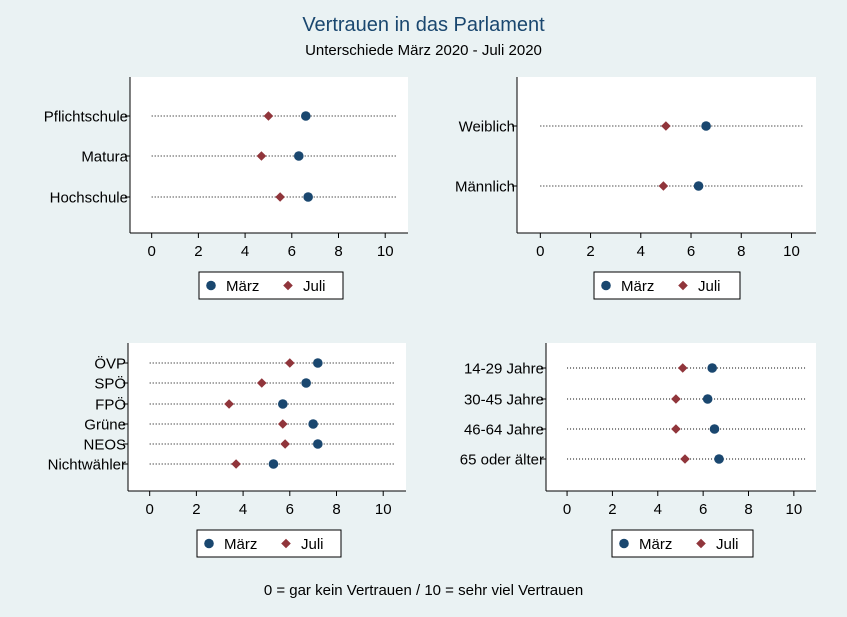  What do you see at coordinates (110, 405) in the screenshot?
I see `y-tick-label: FPÖ` at bounding box center [110, 405].